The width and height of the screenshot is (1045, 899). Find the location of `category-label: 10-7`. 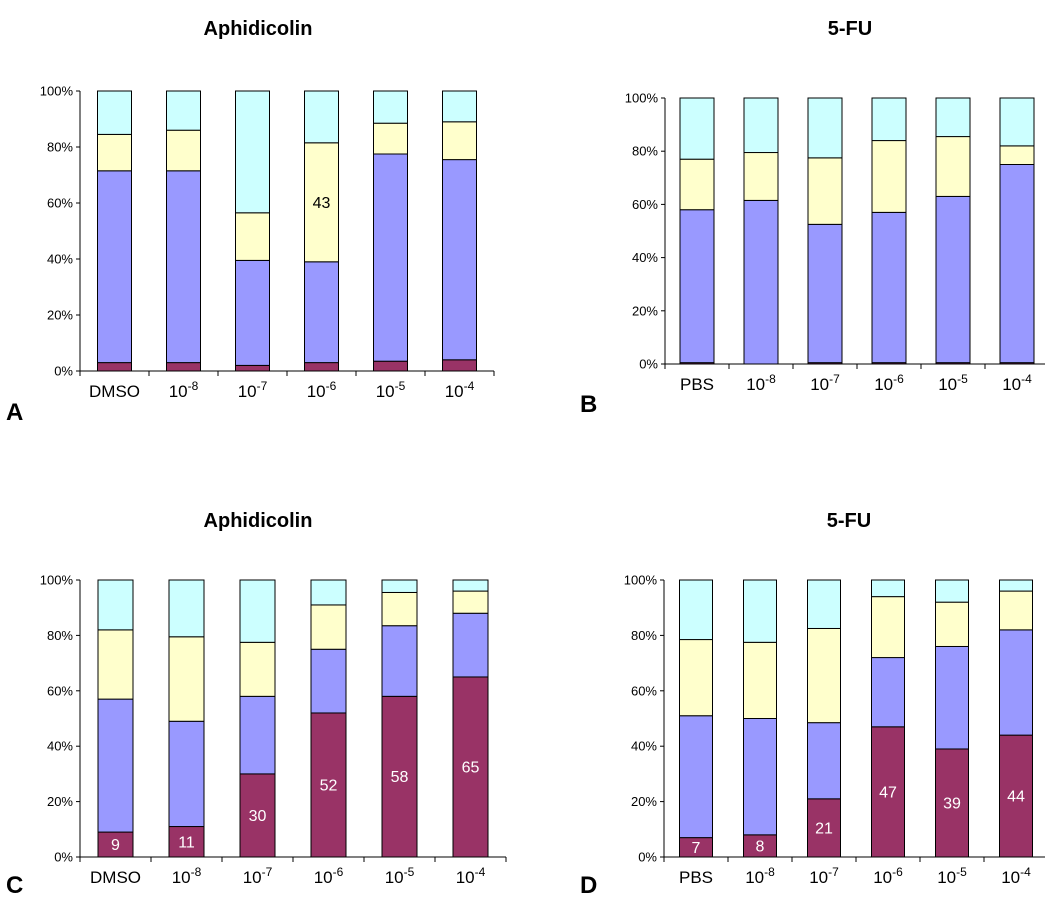

category-label: 10-7 is located at coordinates (258, 876).